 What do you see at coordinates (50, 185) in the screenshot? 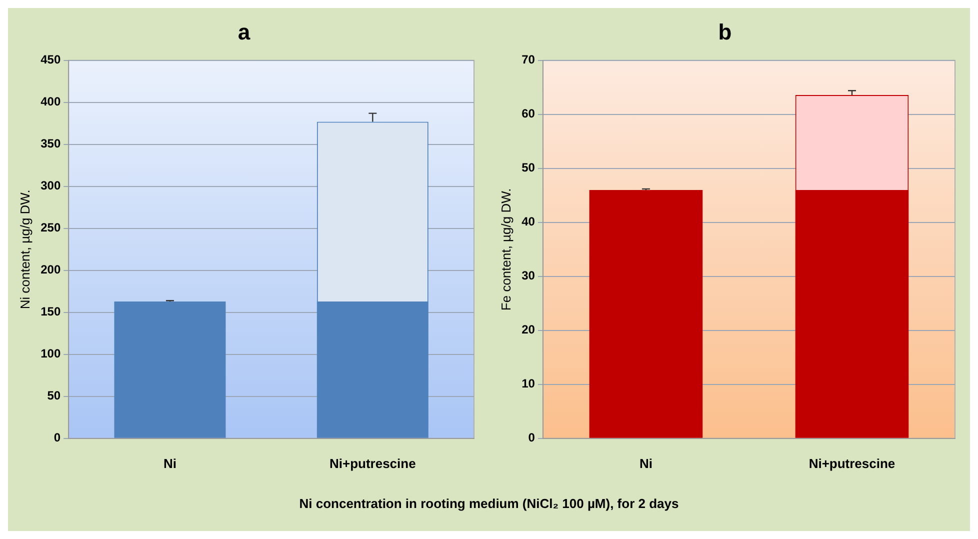
I see `y-tick-label: 300` at bounding box center [50, 185].